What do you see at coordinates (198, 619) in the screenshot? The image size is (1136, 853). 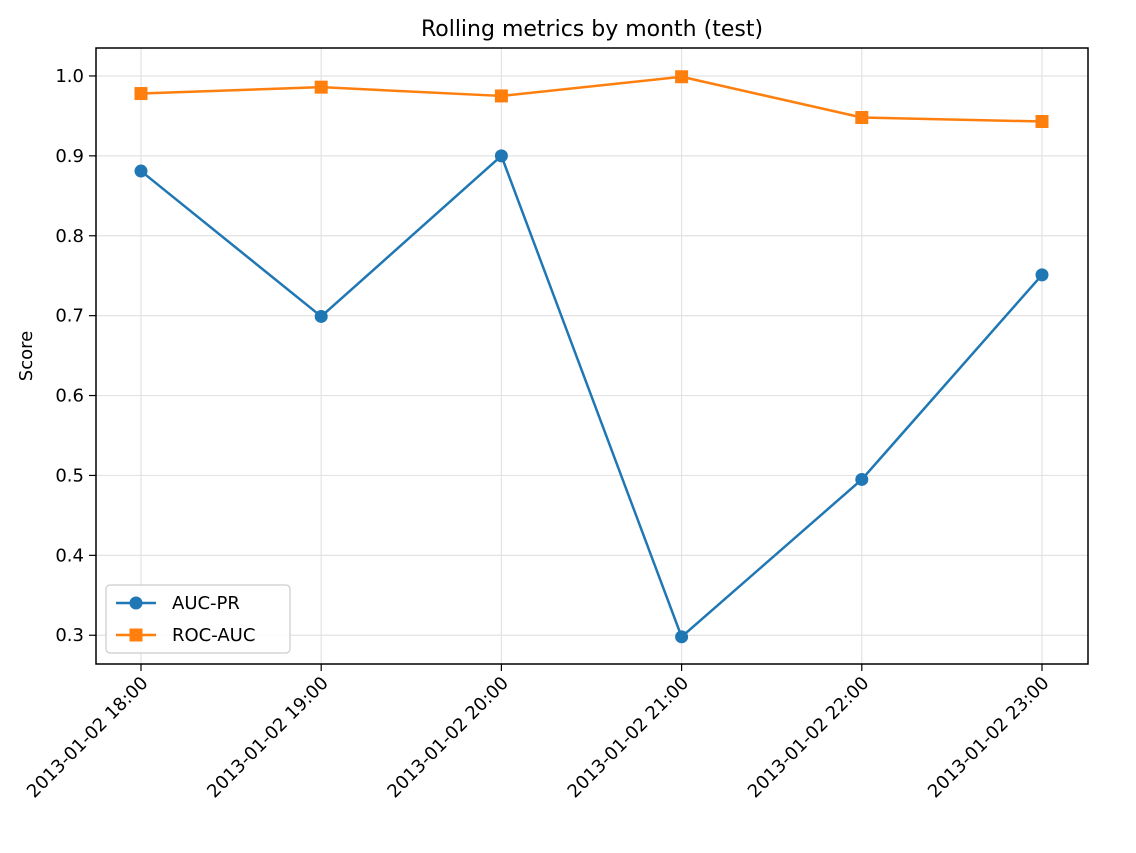 I see `legend: AUC-PR ROC-AUC` at bounding box center [198, 619].